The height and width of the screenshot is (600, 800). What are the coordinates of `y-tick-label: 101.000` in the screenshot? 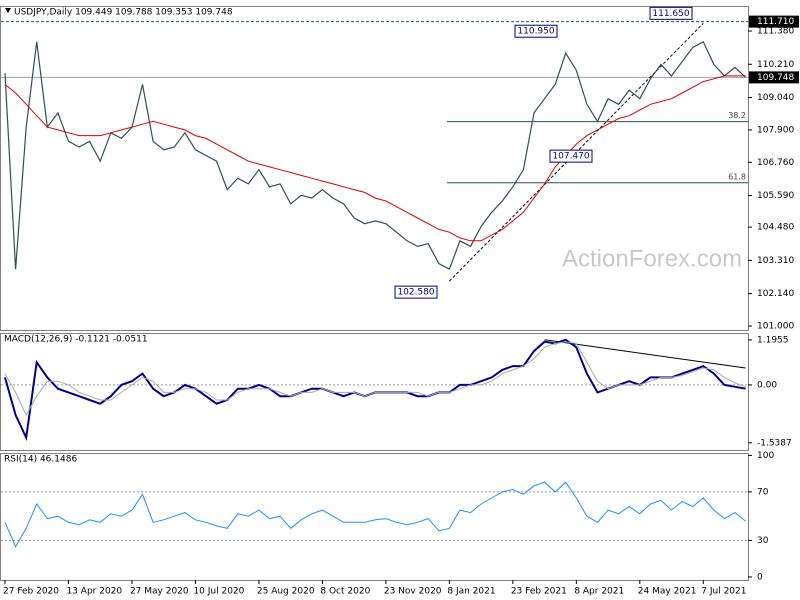 It's located at (775, 327).